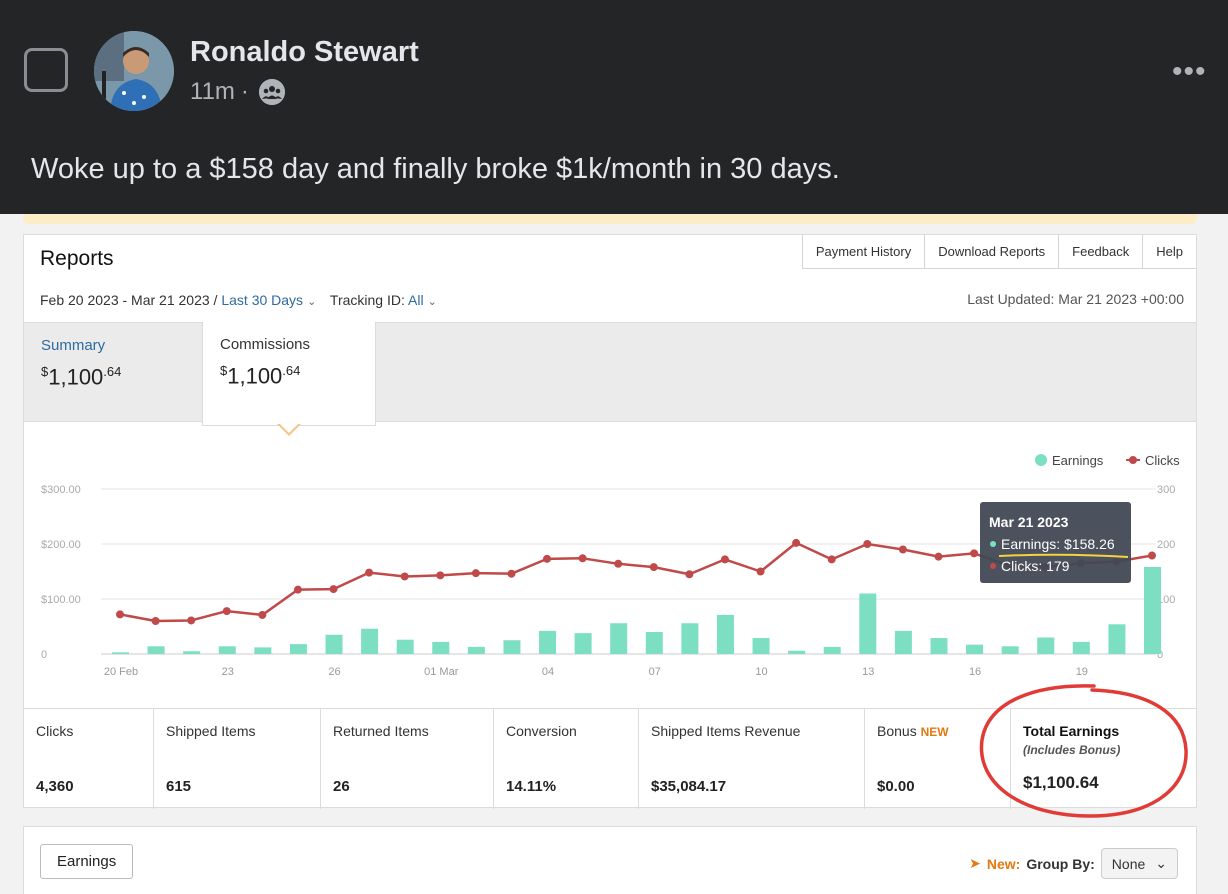 The width and height of the screenshot is (1228, 894). What do you see at coordinates (991, 252) in the screenshot?
I see `tab-download-reports: Download Reports` at bounding box center [991, 252].